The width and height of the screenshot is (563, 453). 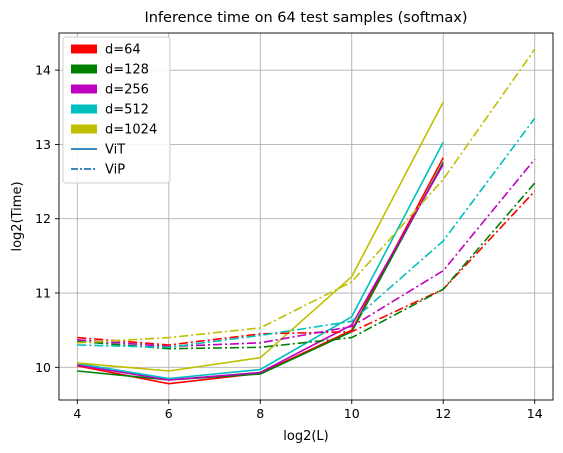 I want to click on legend-label: d=512, so click(x=127, y=110).